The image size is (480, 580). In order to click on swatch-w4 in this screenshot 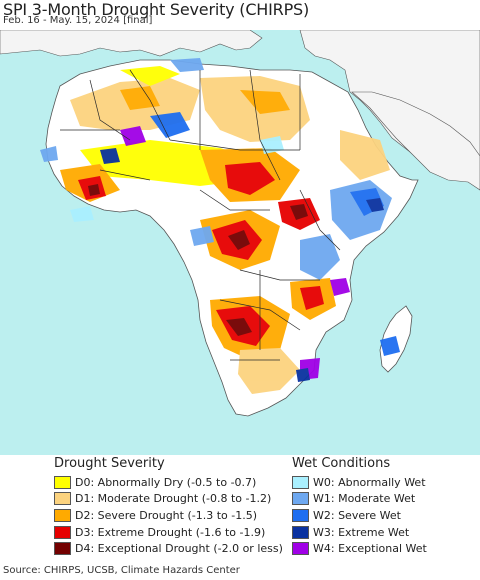, I will do `click(300, 549)`.